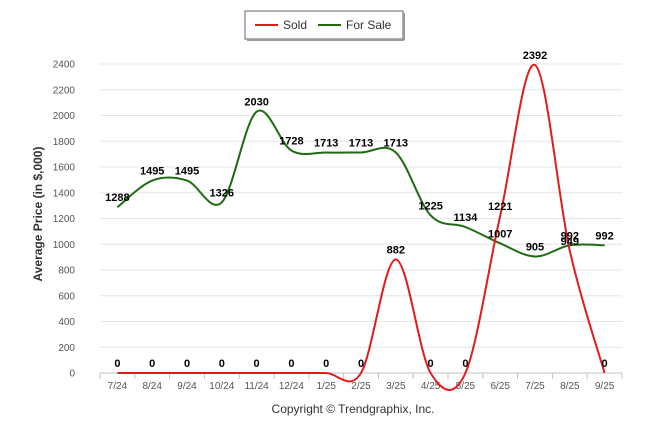  What do you see at coordinates (64, 116) in the screenshot?
I see `y-tick-label: 2000` at bounding box center [64, 116].